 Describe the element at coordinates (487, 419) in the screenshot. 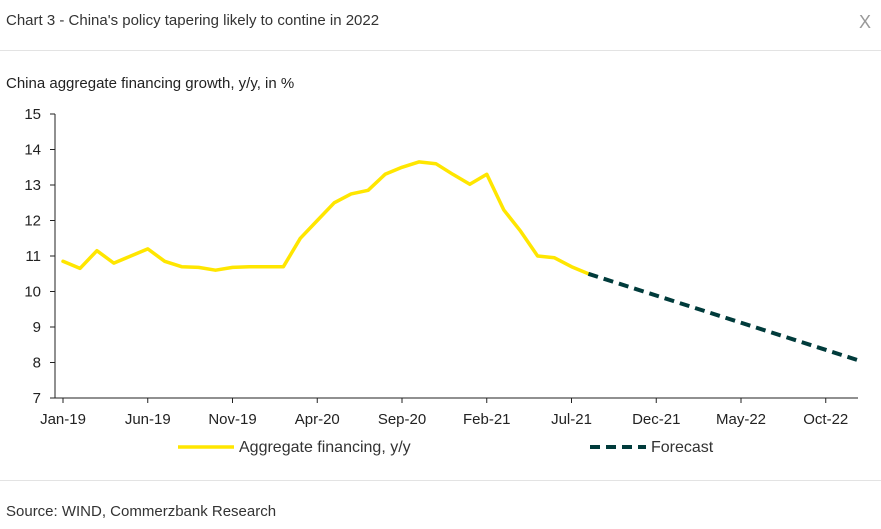

I see `x-tick-label: Feb-21` at that location.